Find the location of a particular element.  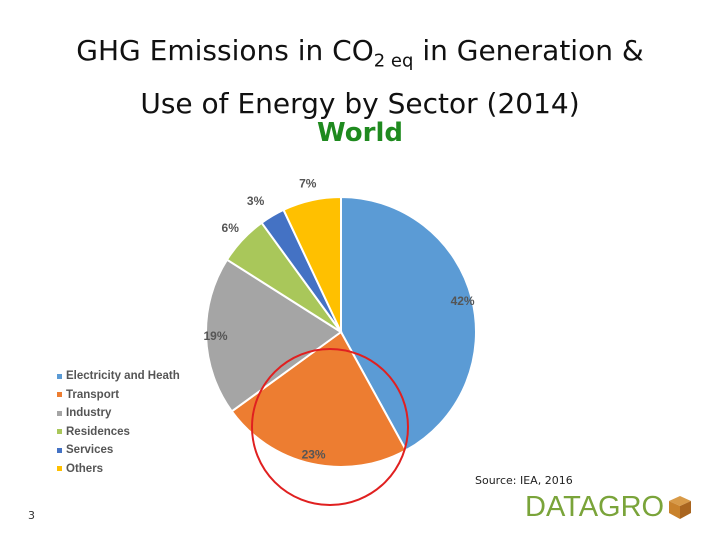

pie-slice-electricity-and-heath is located at coordinates (408, 323).